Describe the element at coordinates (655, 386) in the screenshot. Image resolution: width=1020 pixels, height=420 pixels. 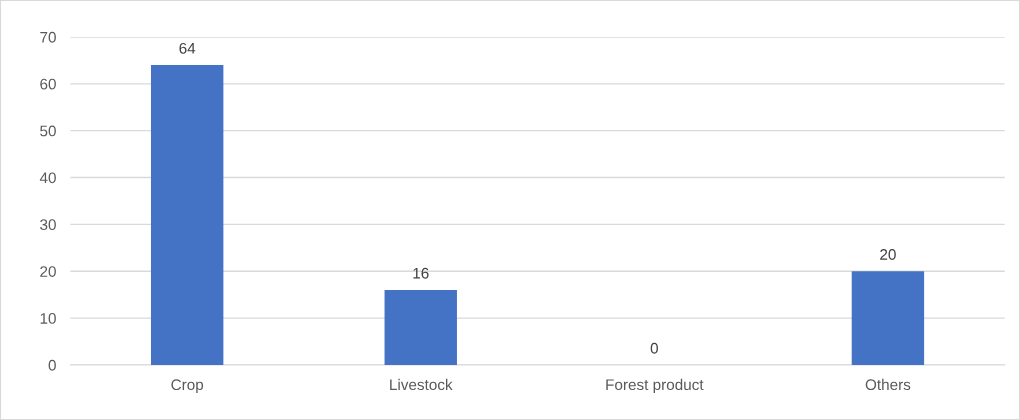
I see `x-tick-label: Forest product` at that location.